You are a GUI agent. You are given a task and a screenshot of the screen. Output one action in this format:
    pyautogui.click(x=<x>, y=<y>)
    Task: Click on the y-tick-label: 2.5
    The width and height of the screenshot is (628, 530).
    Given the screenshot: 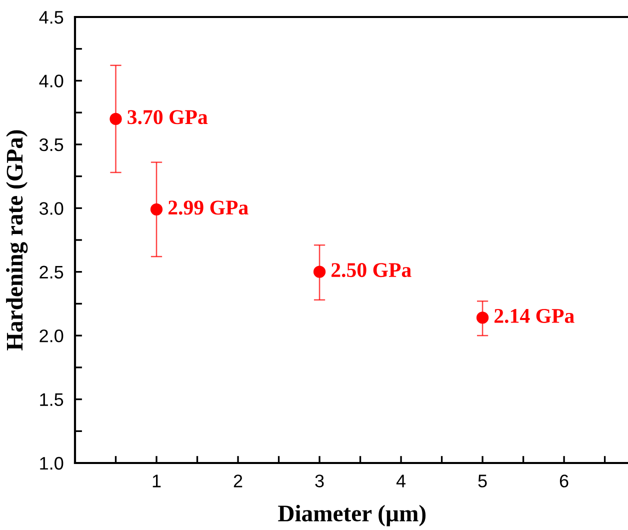 What is the action you would take?
    pyautogui.click(x=52, y=272)
    